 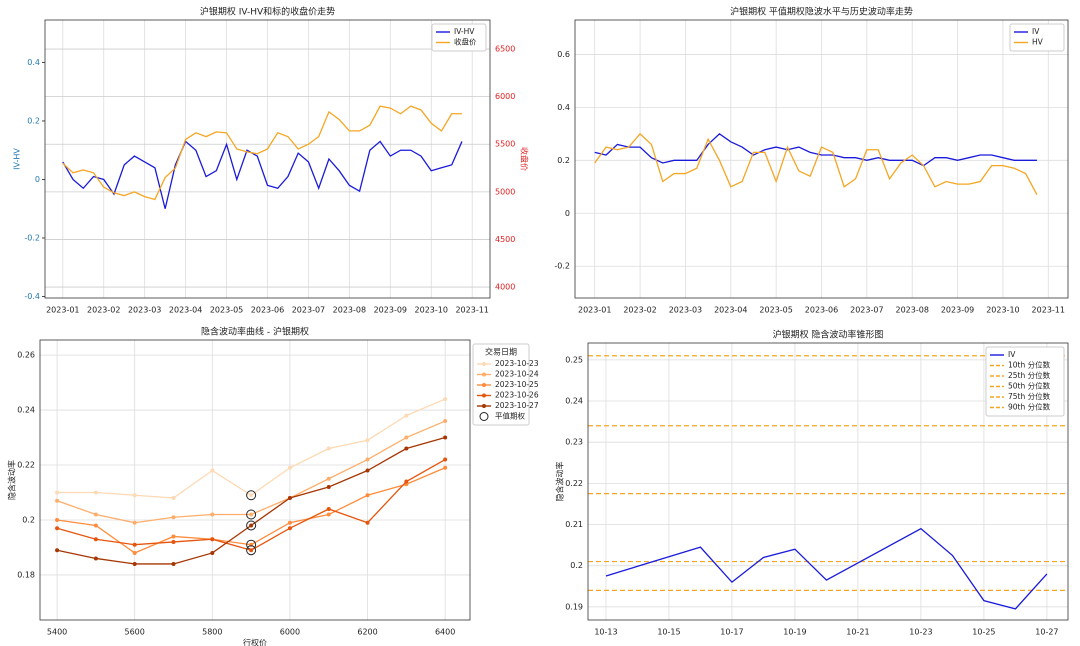 I want to click on y-tick-label: 0.24, so click(x=574, y=401).